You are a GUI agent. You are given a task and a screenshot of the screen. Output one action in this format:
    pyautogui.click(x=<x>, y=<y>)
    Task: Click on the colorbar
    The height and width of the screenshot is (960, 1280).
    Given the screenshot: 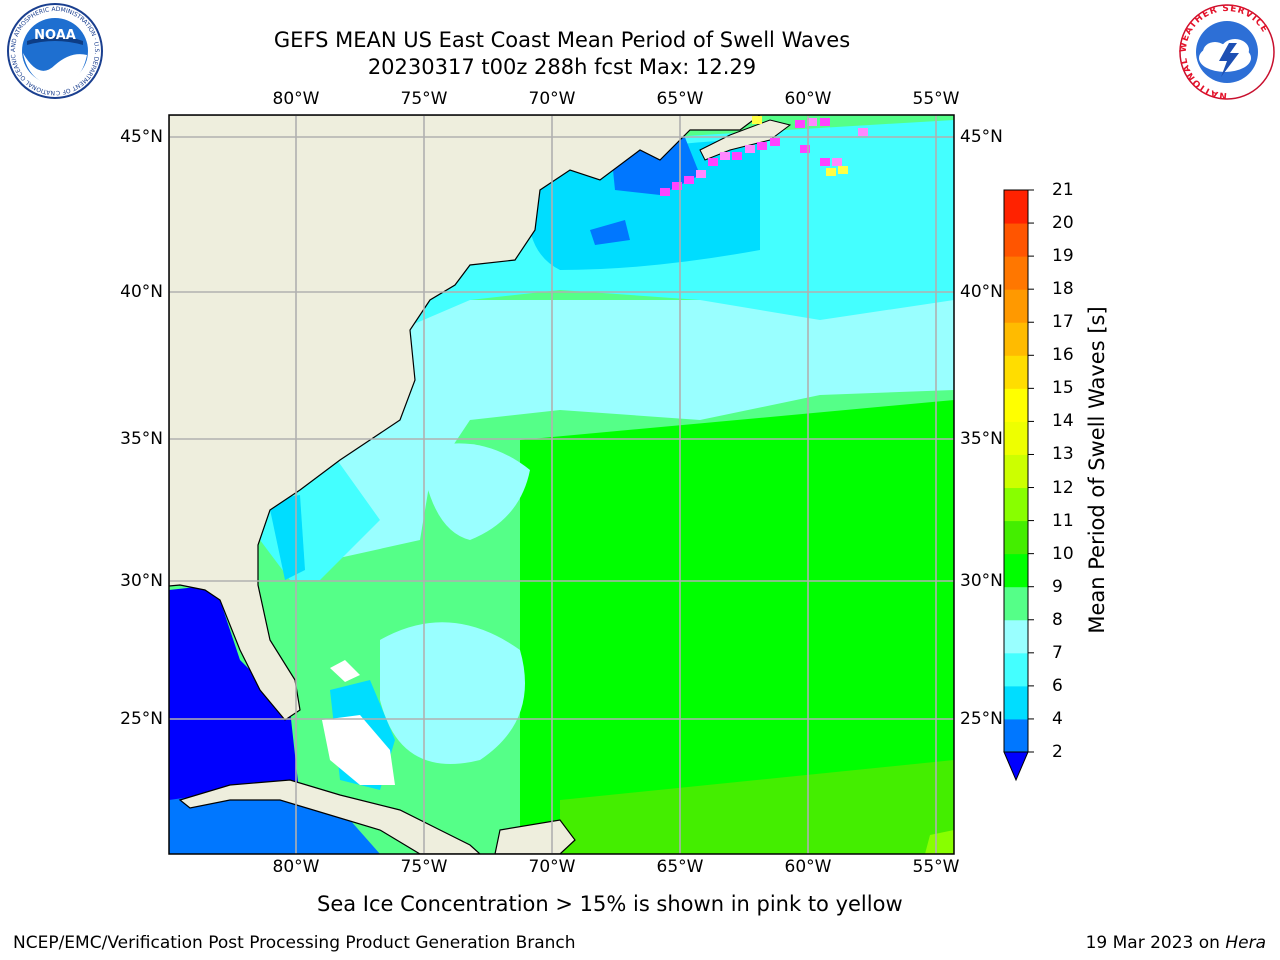 What is the action you would take?
    pyautogui.click(x=1018, y=485)
    